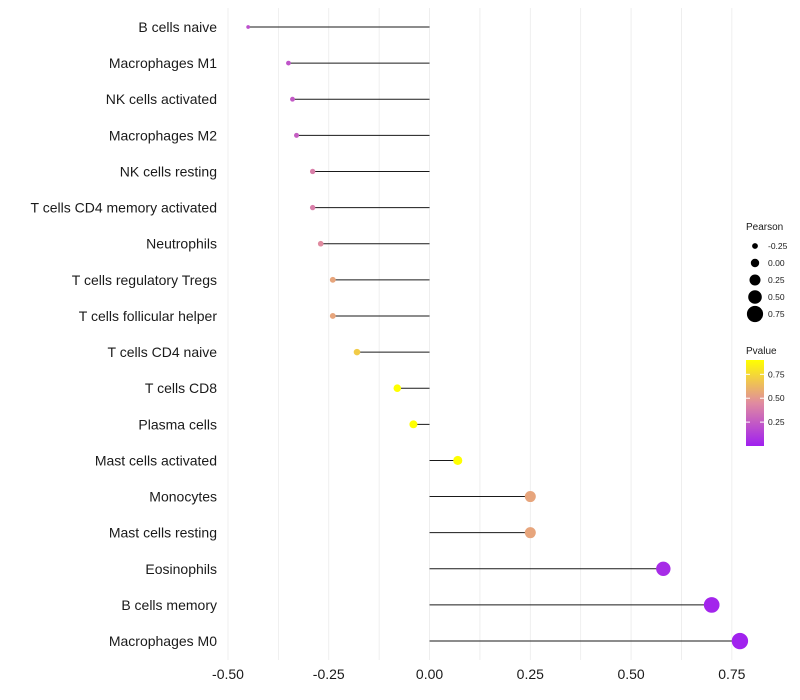 Image resolution: width=800 pixels, height=700 pixels. I want to click on category-label: T cells CD4 naive, so click(163, 352).